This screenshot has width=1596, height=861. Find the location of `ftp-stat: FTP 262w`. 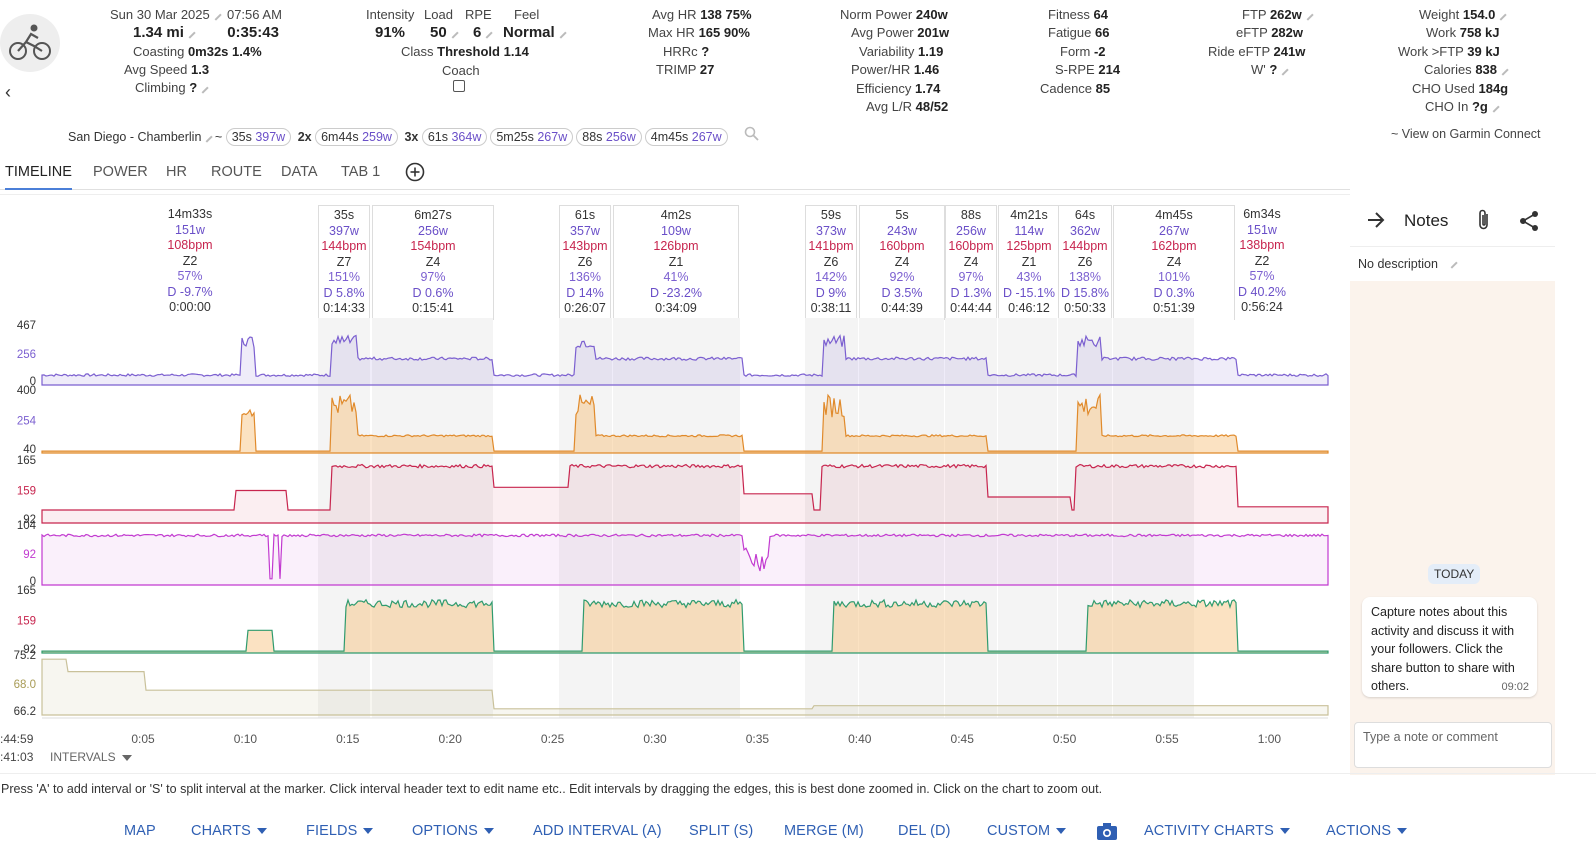

ftp-stat: FTP 262w is located at coordinates (1278, 14).